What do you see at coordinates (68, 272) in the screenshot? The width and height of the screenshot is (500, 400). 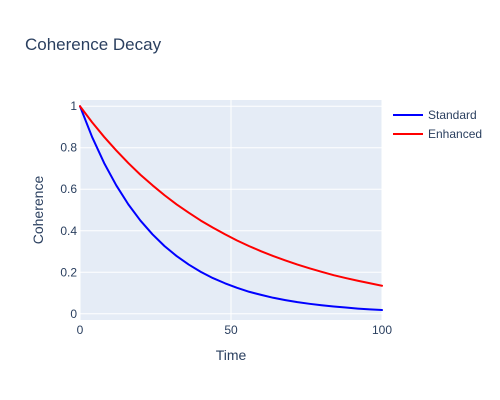 I see `y-tick-label-1: 0.2` at bounding box center [68, 272].